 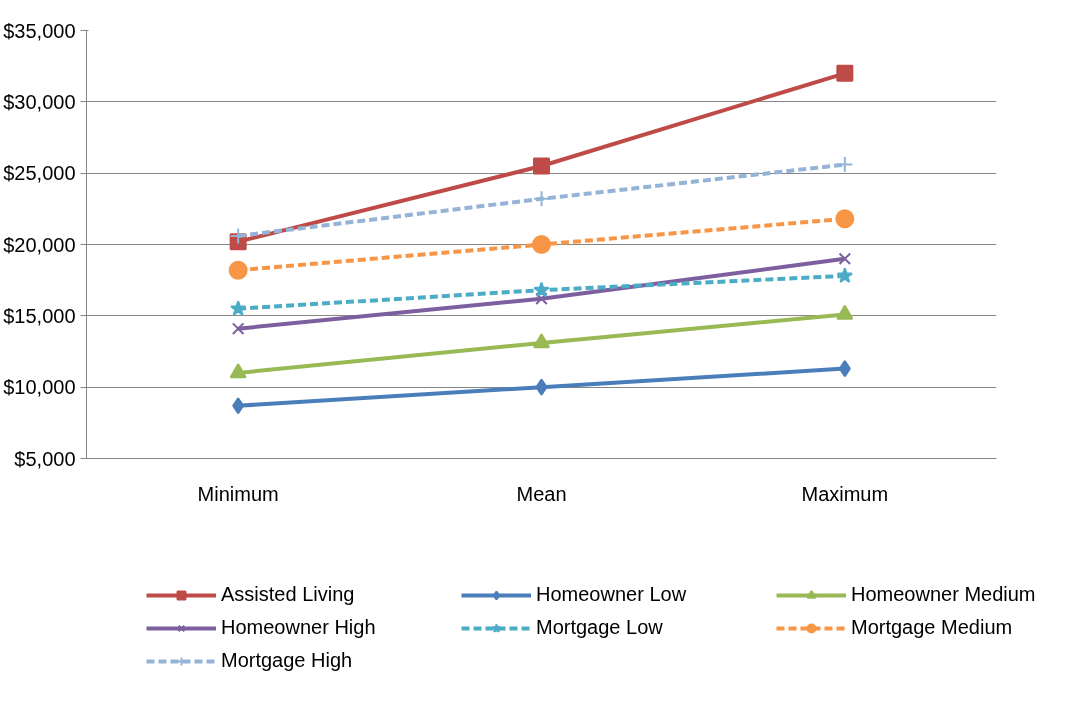 What do you see at coordinates (600, 627) in the screenshot?
I see `legend-label: Mortgage Low` at bounding box center [600, 627].